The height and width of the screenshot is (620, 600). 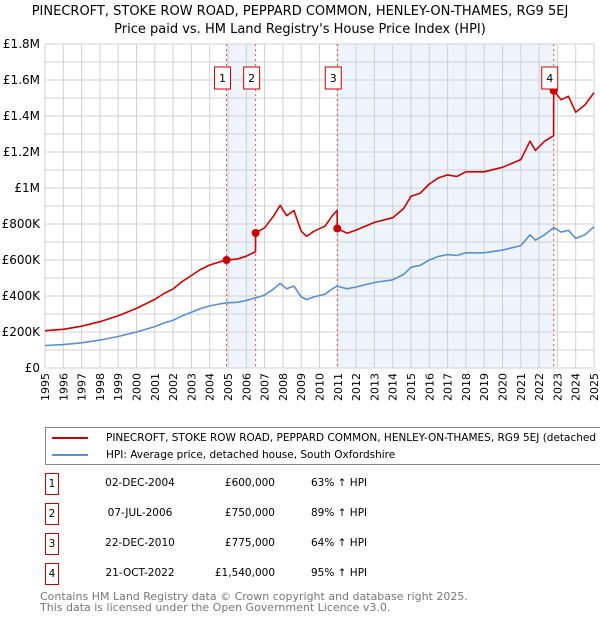 I want to click on x-tick-label: 1998, so click(x=100, y=387).